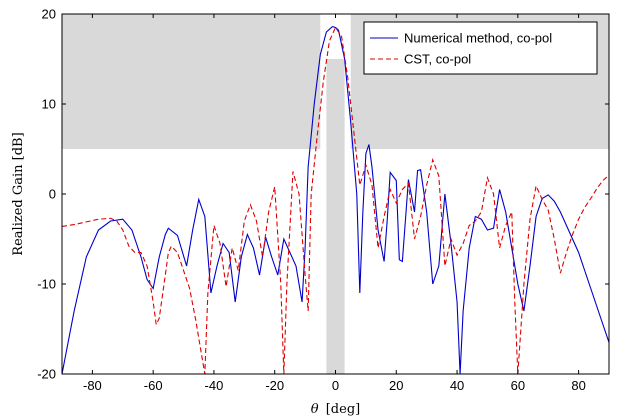  I want to click on y-tick-label: 10, so click(49, 104).